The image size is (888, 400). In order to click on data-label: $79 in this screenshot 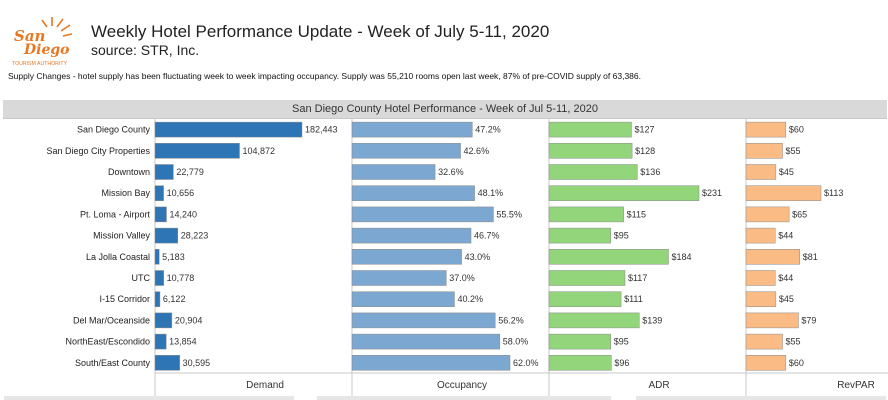, I will do `click(808, 320)`.